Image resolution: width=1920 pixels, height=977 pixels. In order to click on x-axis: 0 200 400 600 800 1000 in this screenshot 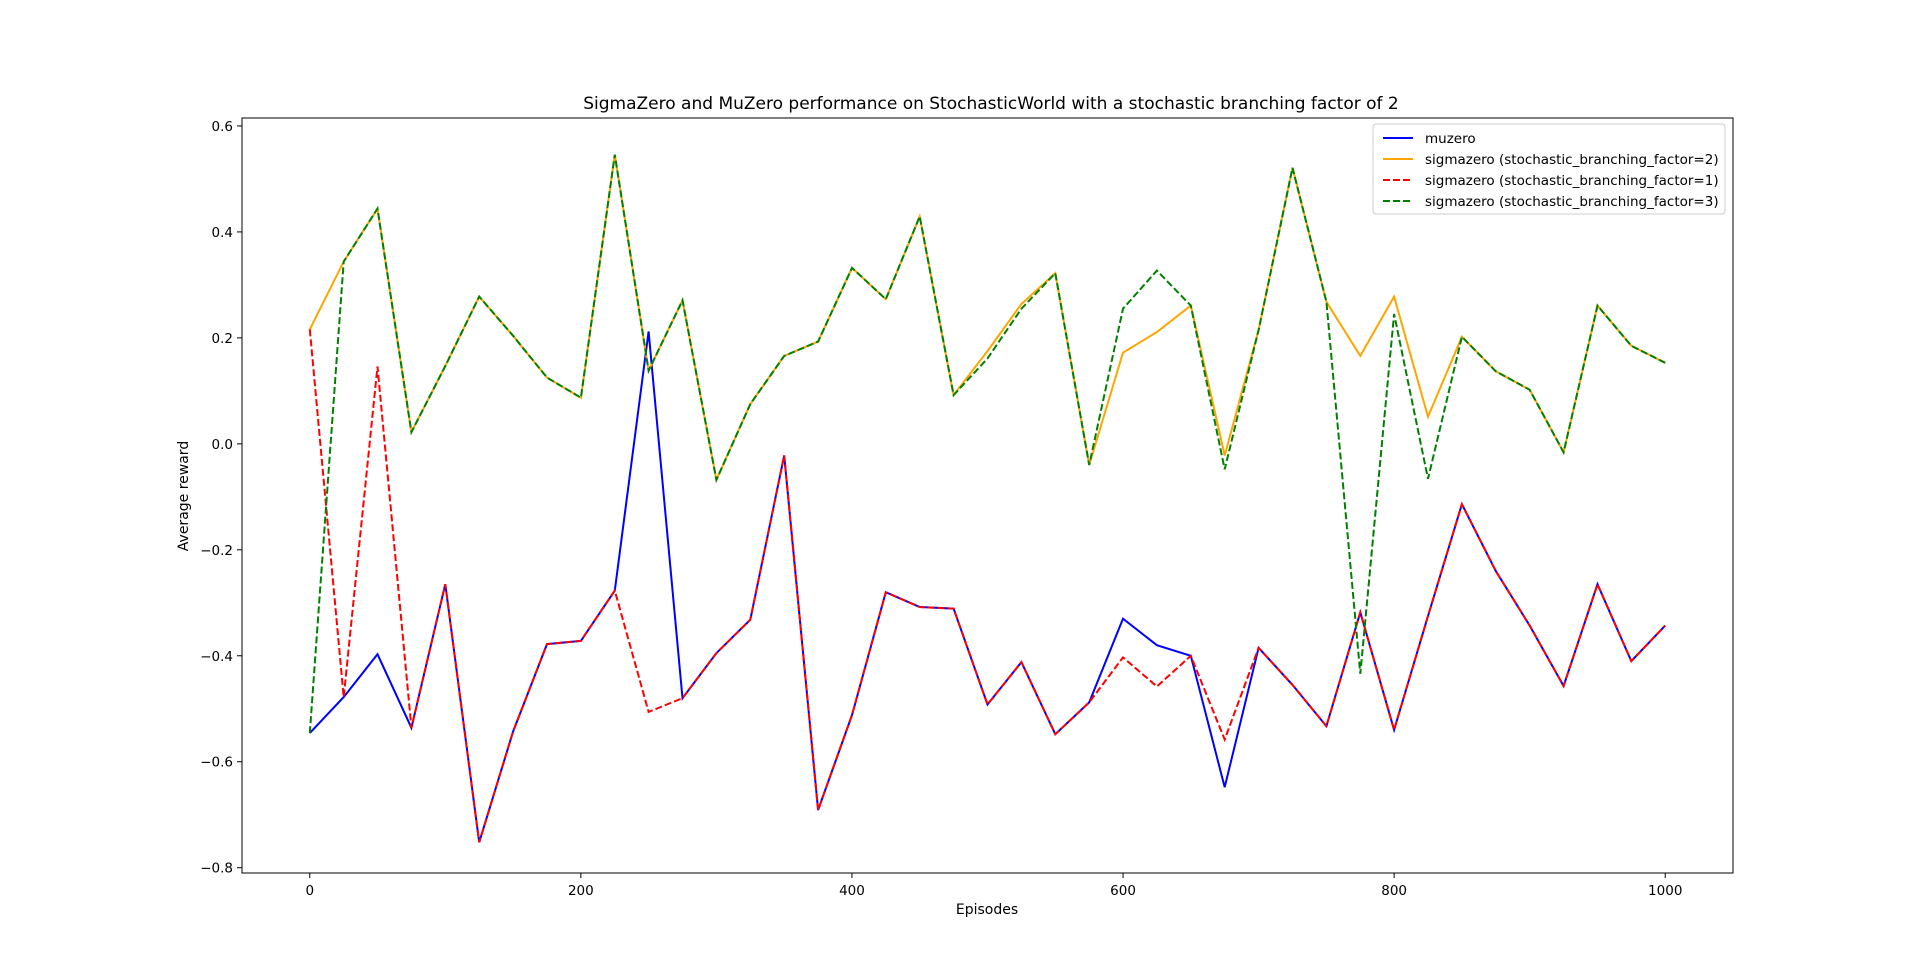, I will do `click(993, 886)`.